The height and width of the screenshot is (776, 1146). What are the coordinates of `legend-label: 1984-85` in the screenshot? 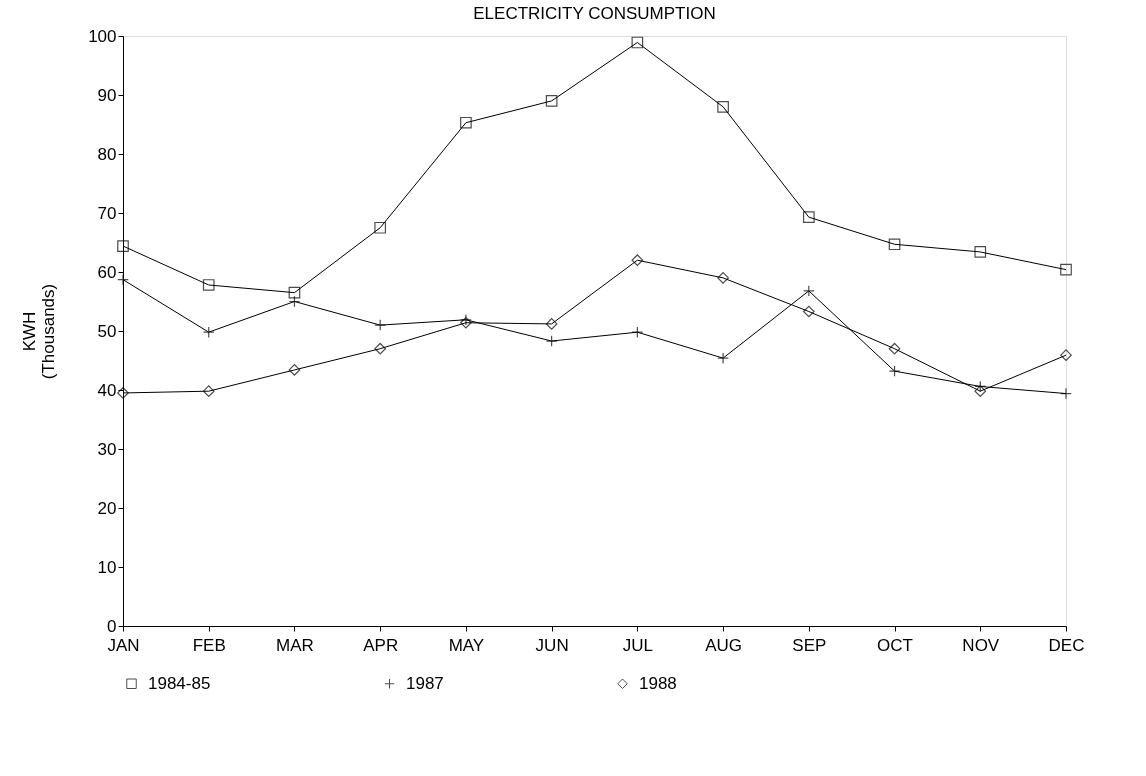 It's located at (179, 683).